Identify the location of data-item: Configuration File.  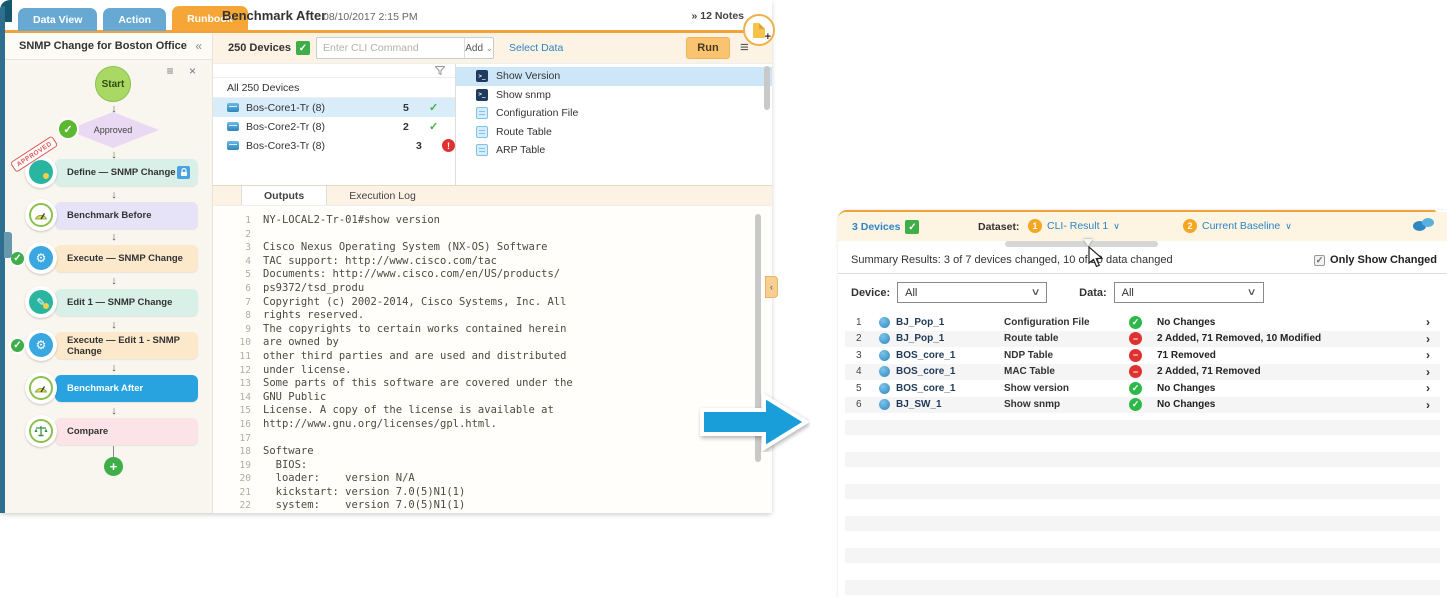
(614, 113).